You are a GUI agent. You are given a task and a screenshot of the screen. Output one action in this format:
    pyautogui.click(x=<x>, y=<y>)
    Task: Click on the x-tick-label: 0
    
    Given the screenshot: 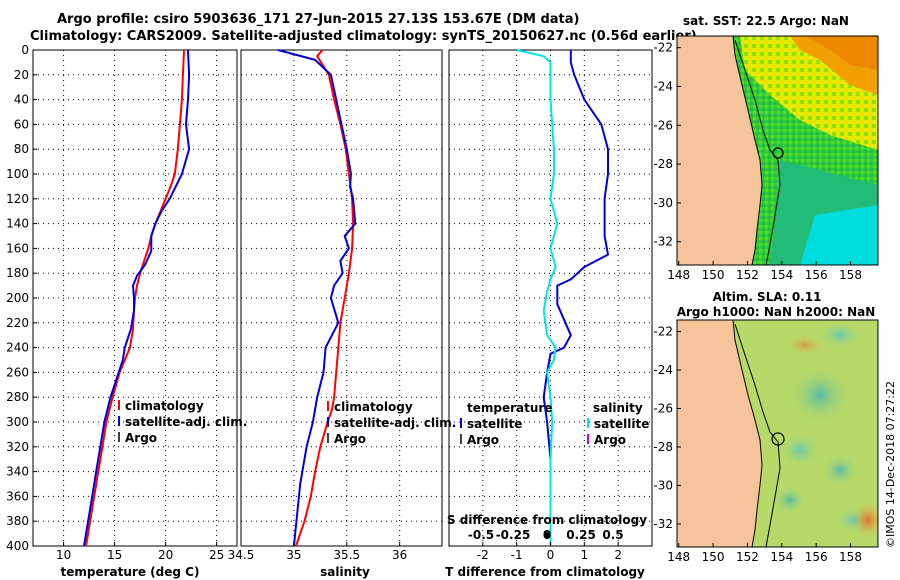 What is the action you would take?
    pyautogui.click(x=551, y=555)
    